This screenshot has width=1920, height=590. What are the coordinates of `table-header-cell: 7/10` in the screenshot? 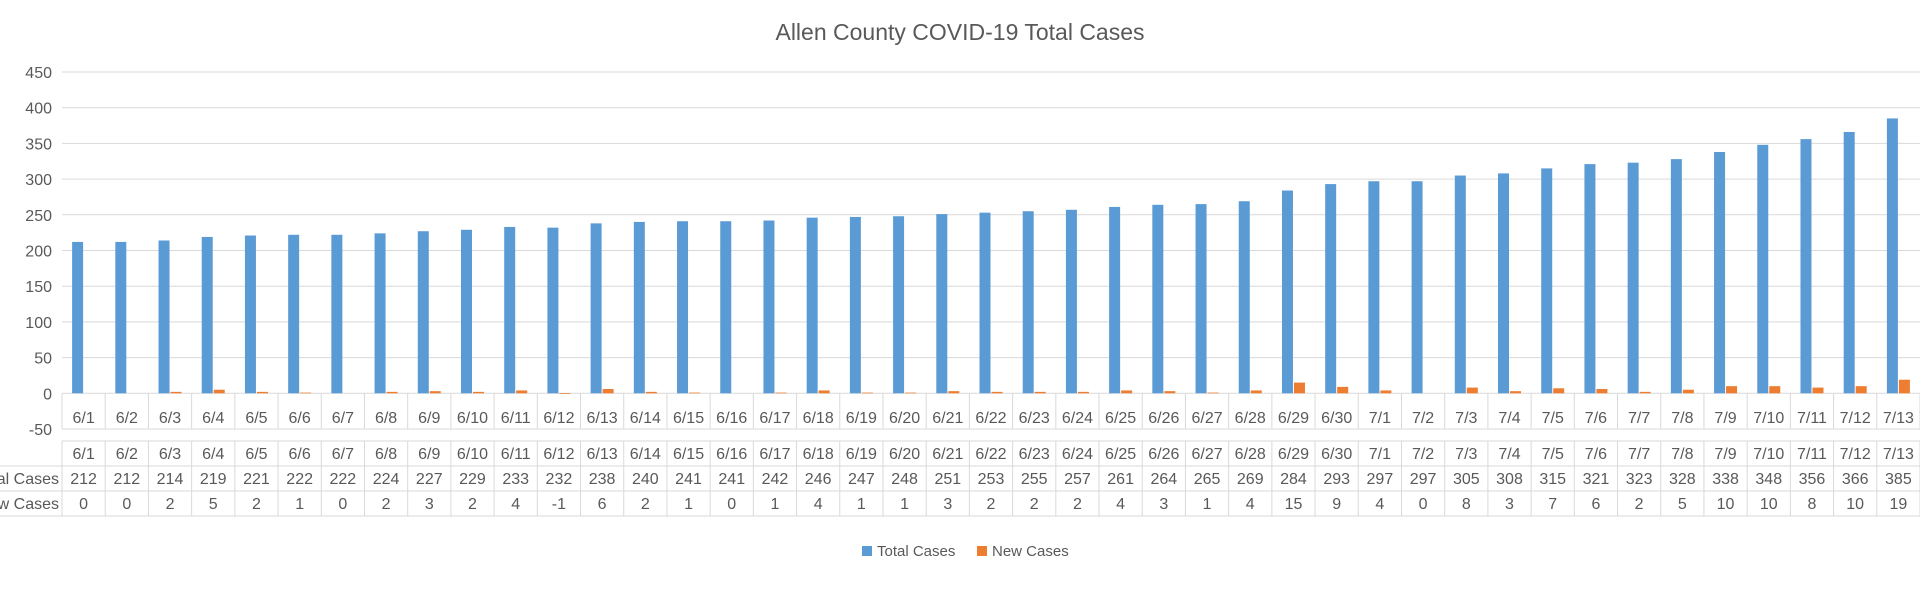 It's located at (1768, 454).